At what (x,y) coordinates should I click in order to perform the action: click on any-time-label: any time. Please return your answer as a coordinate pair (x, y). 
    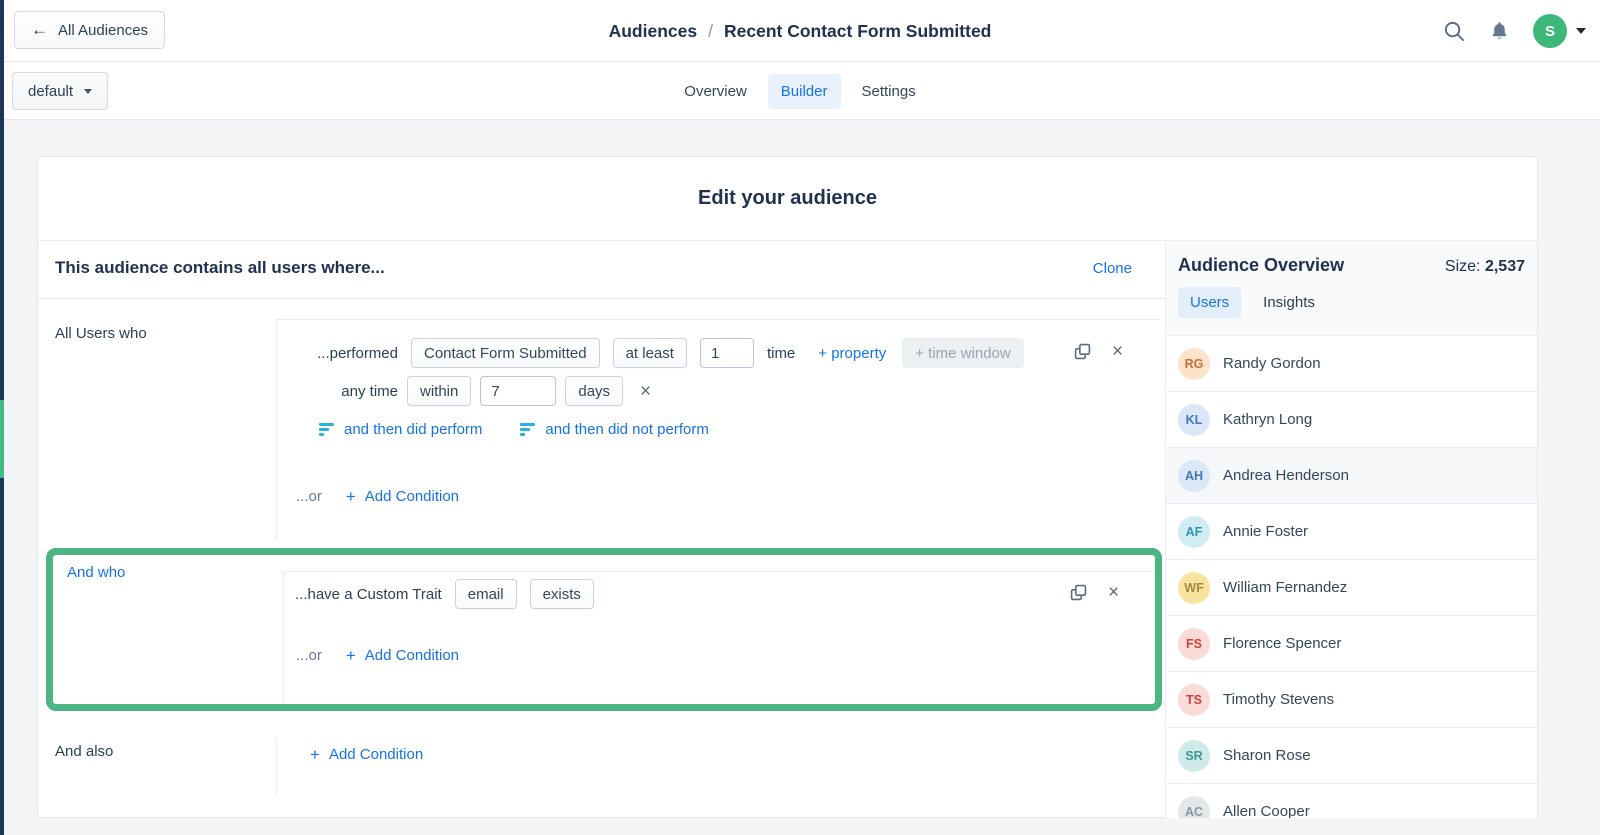
    Looking at the image, I should click on (369, 391).